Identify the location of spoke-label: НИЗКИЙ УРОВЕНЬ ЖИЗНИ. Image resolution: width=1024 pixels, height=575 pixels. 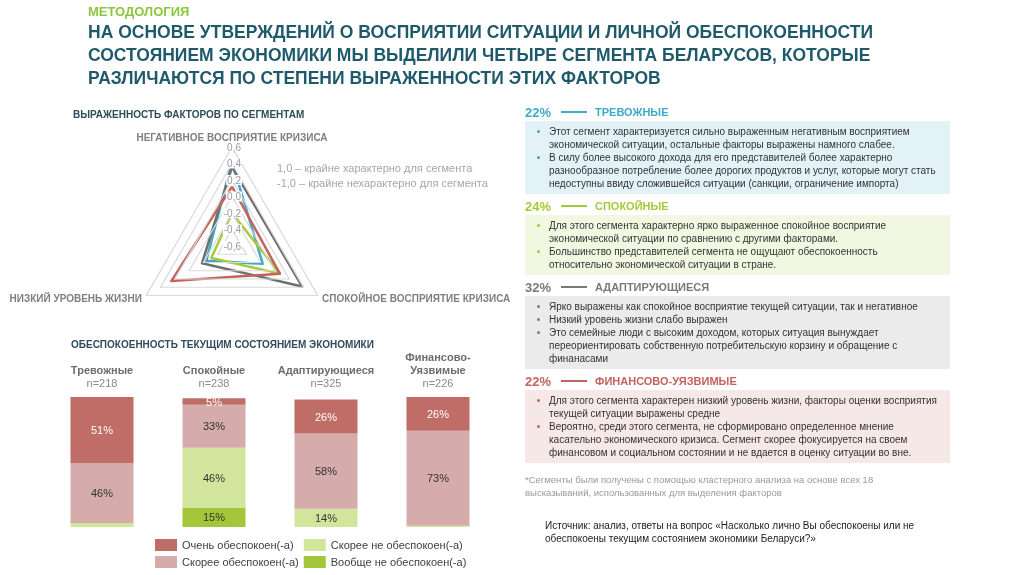
(75, 297).